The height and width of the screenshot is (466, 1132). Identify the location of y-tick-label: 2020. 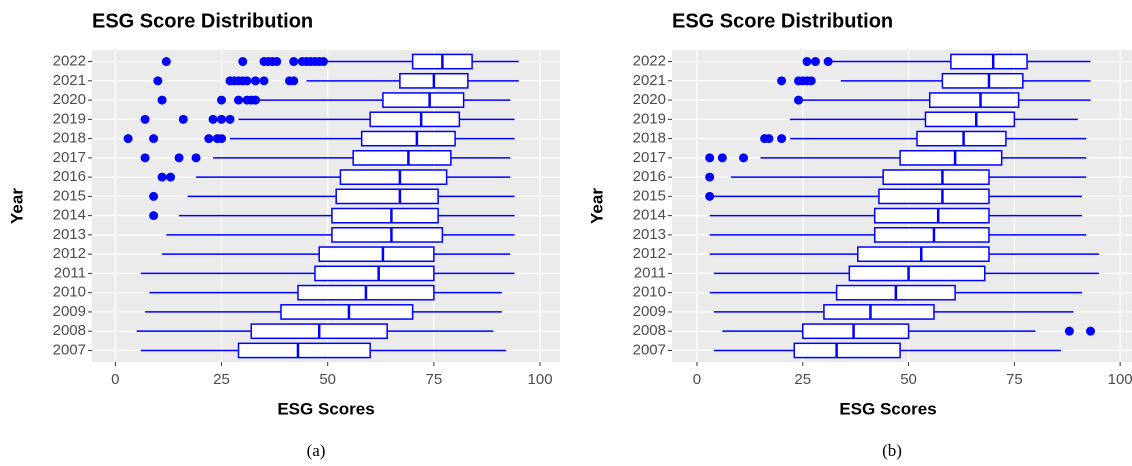
(69, 99).